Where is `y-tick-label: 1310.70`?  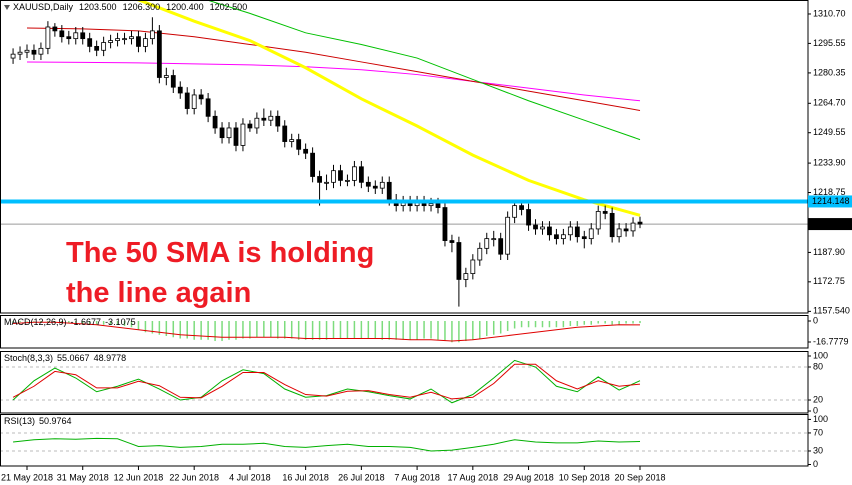
y-tick-label: 1310.70 is located at coordinates (829, 13).